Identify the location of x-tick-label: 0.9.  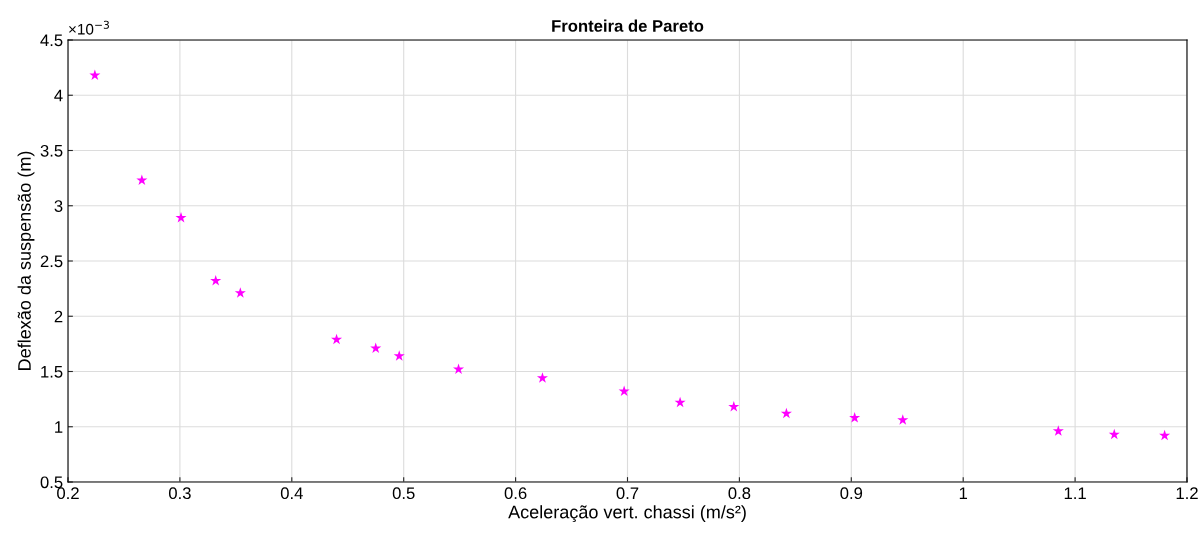
(851, 493).